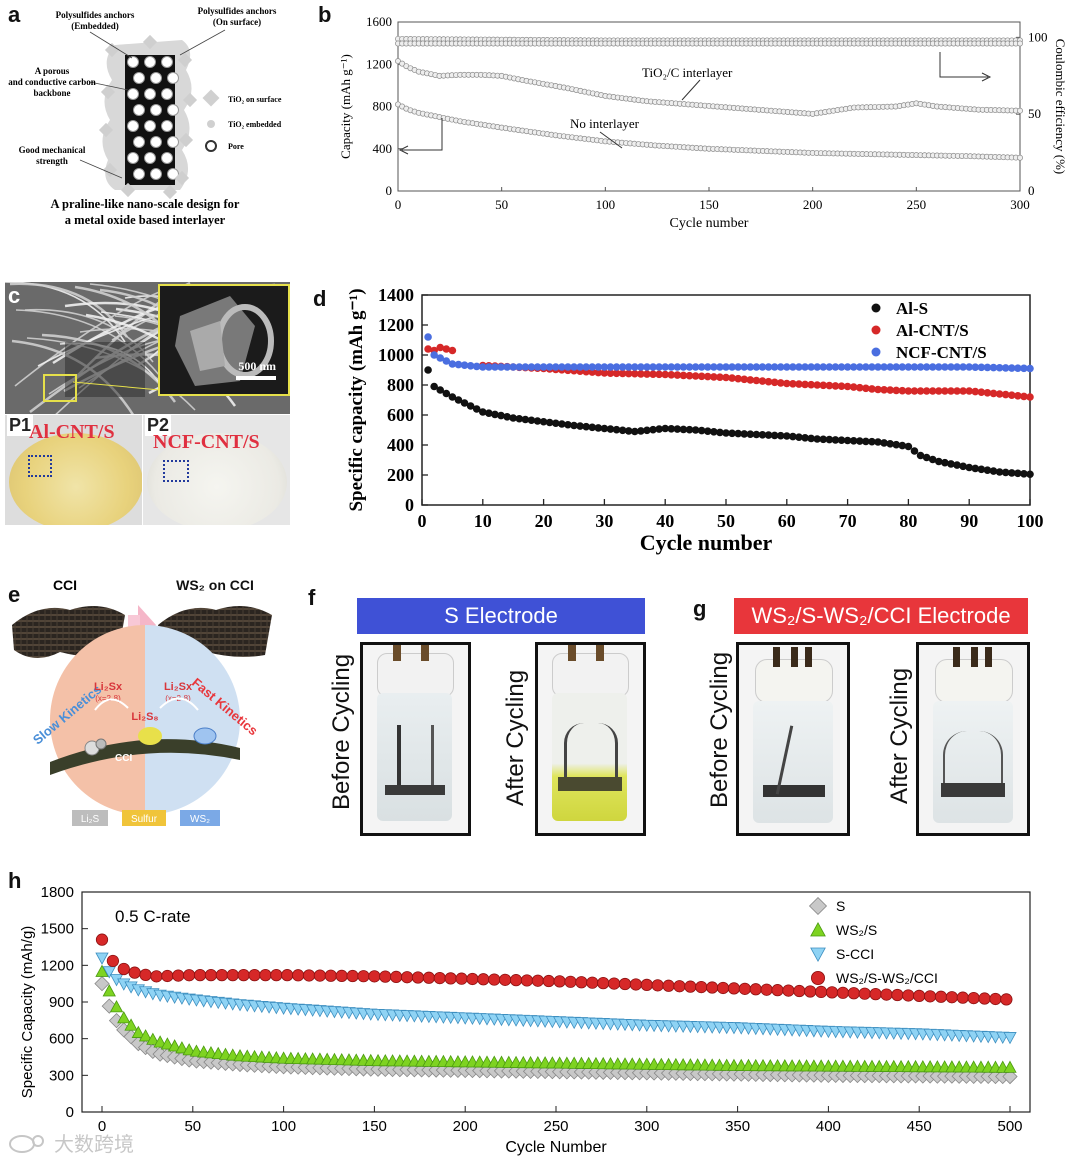 This screenshot has width=1080, height=1162. What do you see at coordinates (400, 385) in the screenshot?
I see `chart-d-ytick: 800` at bounding box center [400, 385].